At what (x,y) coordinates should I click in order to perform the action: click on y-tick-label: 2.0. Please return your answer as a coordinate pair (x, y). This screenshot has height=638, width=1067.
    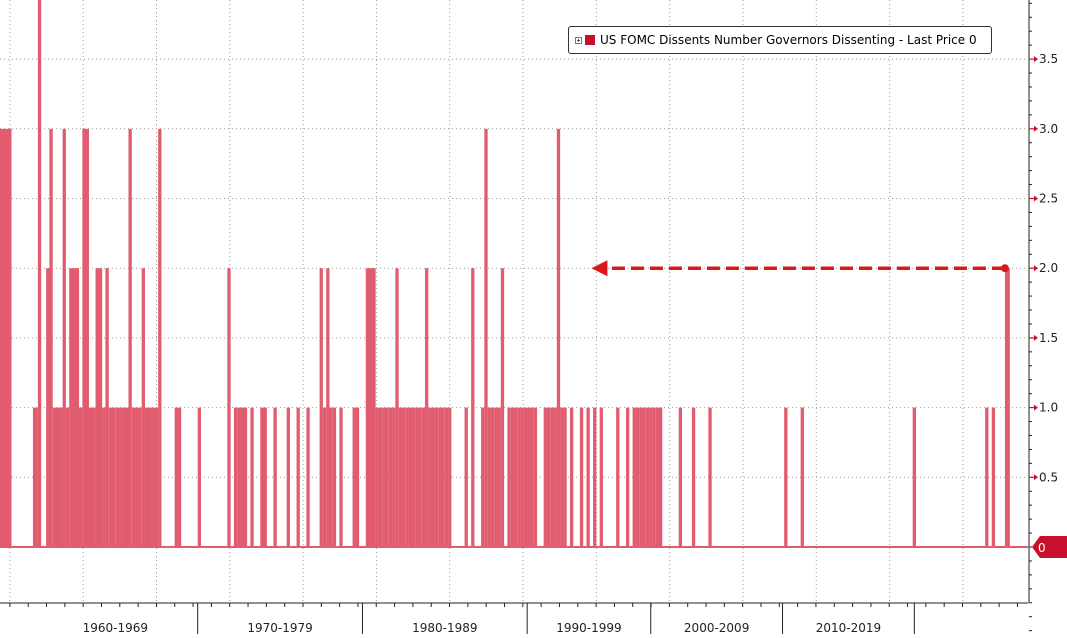
    Looking at the image, I should click on (1048, 268).